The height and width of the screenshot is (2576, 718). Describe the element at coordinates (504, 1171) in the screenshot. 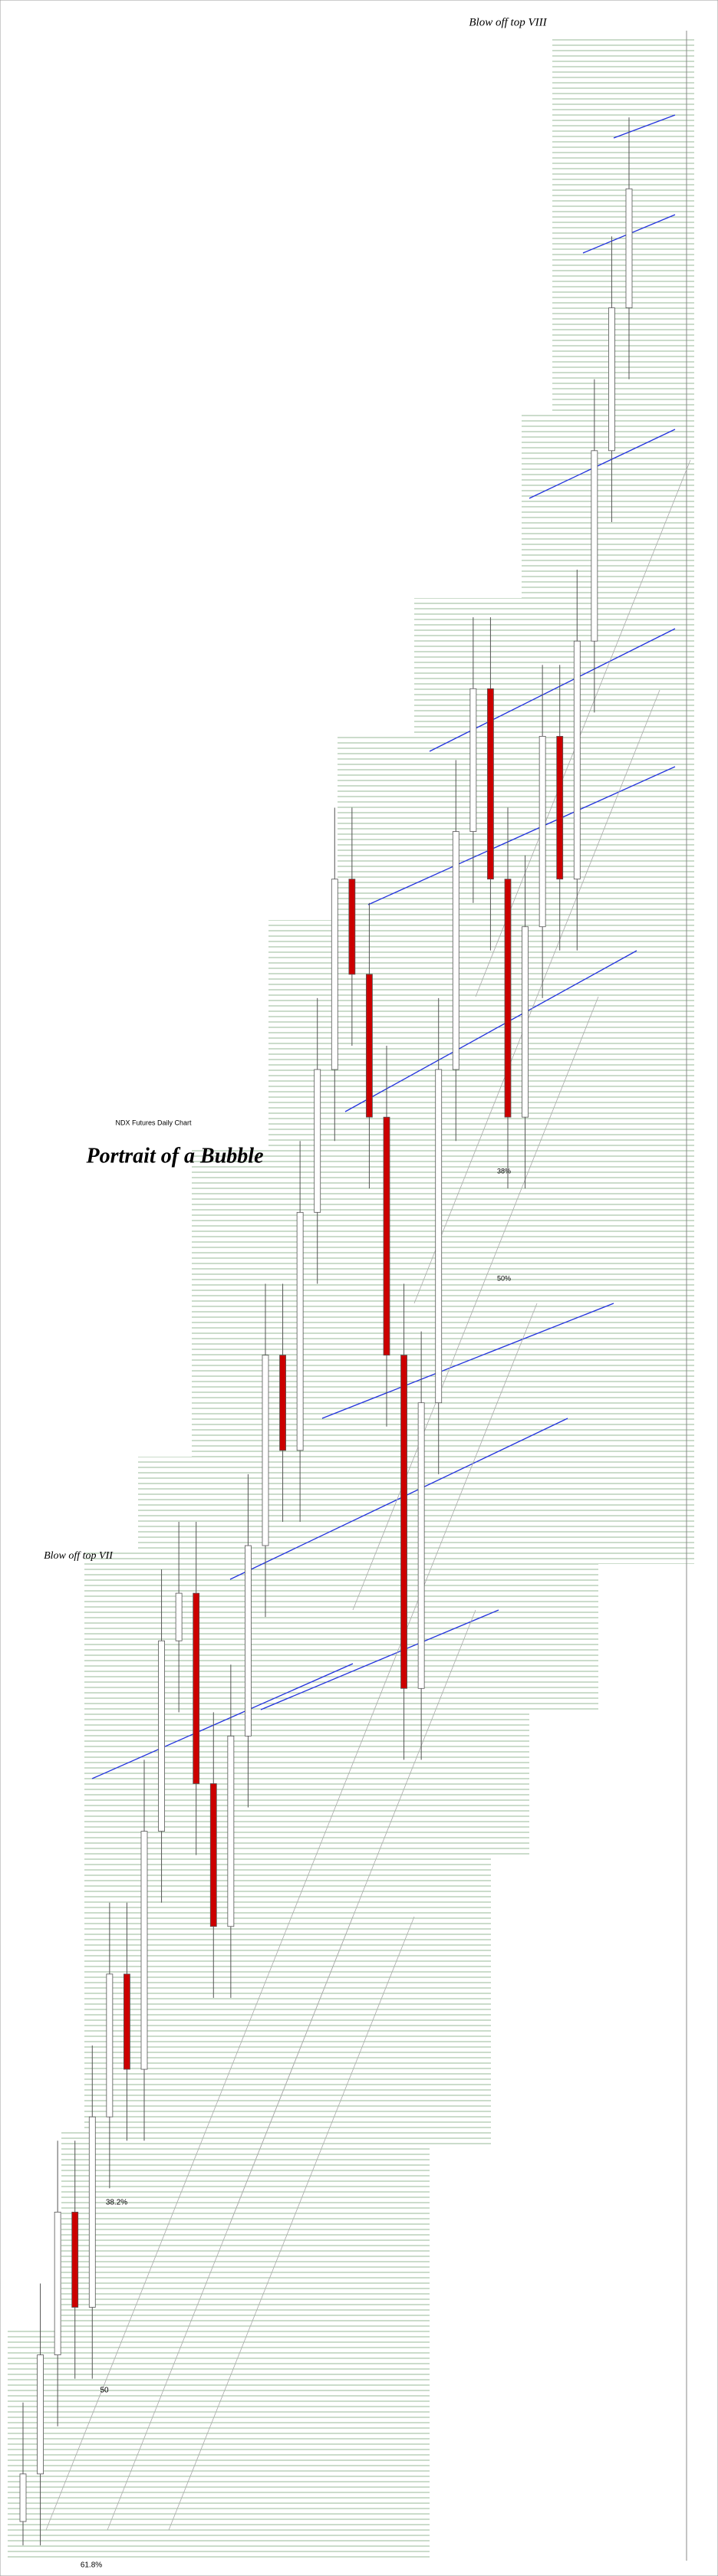

I see `annotation: 38%` at that location.